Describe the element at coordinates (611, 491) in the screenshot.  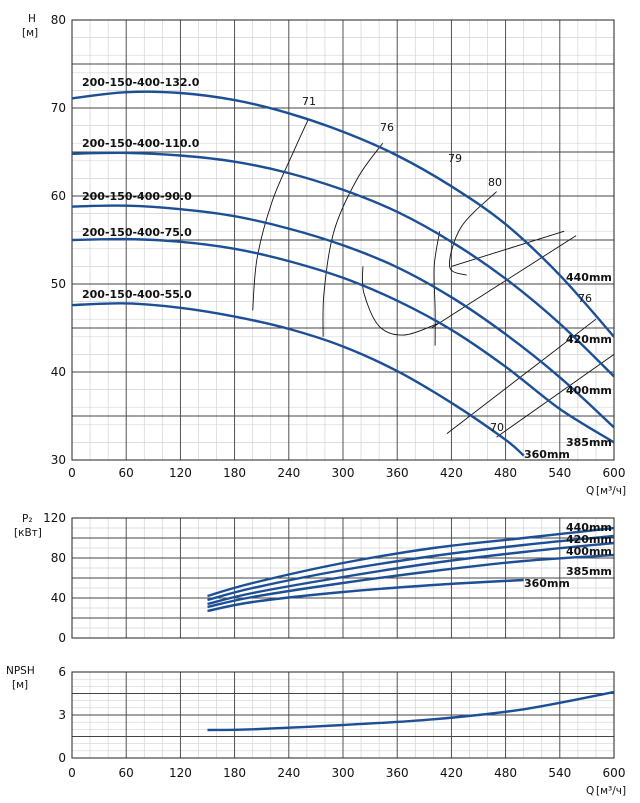
I see `head-xunit: [м³/ч]` at that location.